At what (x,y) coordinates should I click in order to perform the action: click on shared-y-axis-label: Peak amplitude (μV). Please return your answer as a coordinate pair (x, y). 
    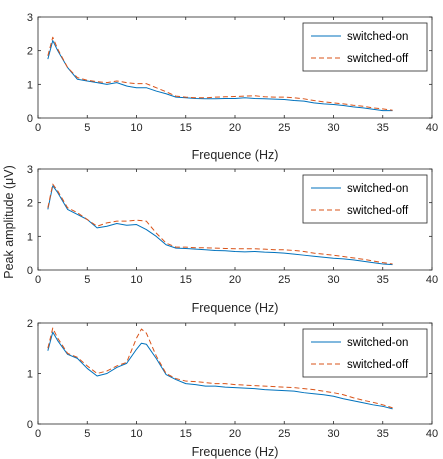
    Looking at the image, I should click on (9, 222).